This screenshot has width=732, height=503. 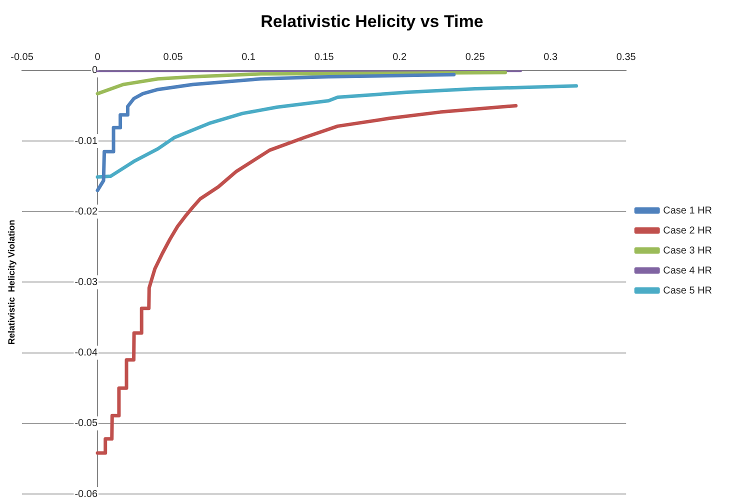 I want to click on x-tick-label: 0.15, so click(x=324, y=58).